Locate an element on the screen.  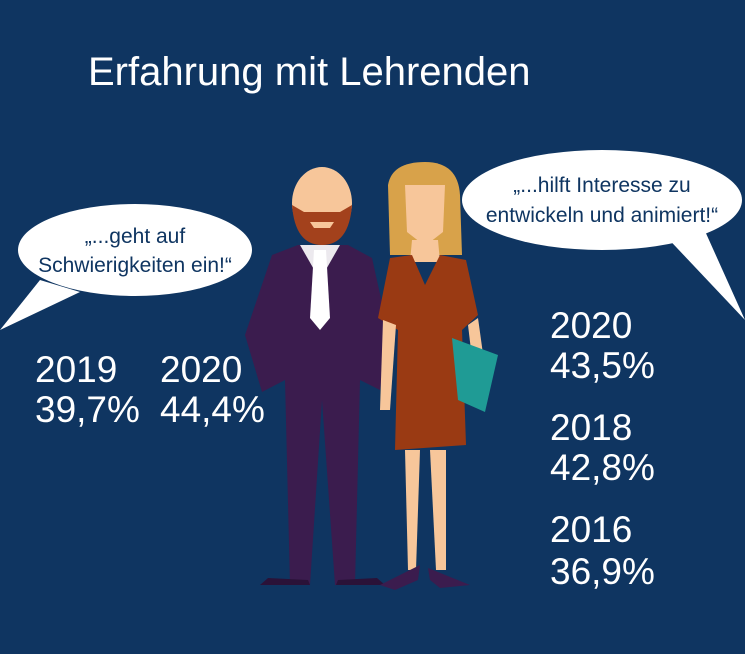
left-bubble: „...geht auf Schwierigkeiten ein!“ is located at coordinates (126, 267).